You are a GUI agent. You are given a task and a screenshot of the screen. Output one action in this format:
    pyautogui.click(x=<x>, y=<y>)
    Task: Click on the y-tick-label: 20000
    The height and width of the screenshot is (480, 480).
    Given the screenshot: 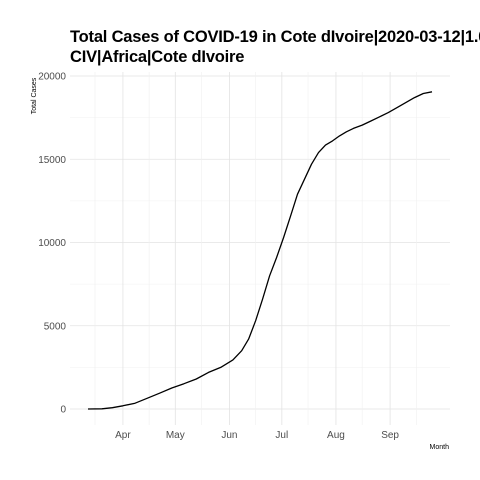 What is the action you would take?
    pyautogui.click(x=52, y=77)
    